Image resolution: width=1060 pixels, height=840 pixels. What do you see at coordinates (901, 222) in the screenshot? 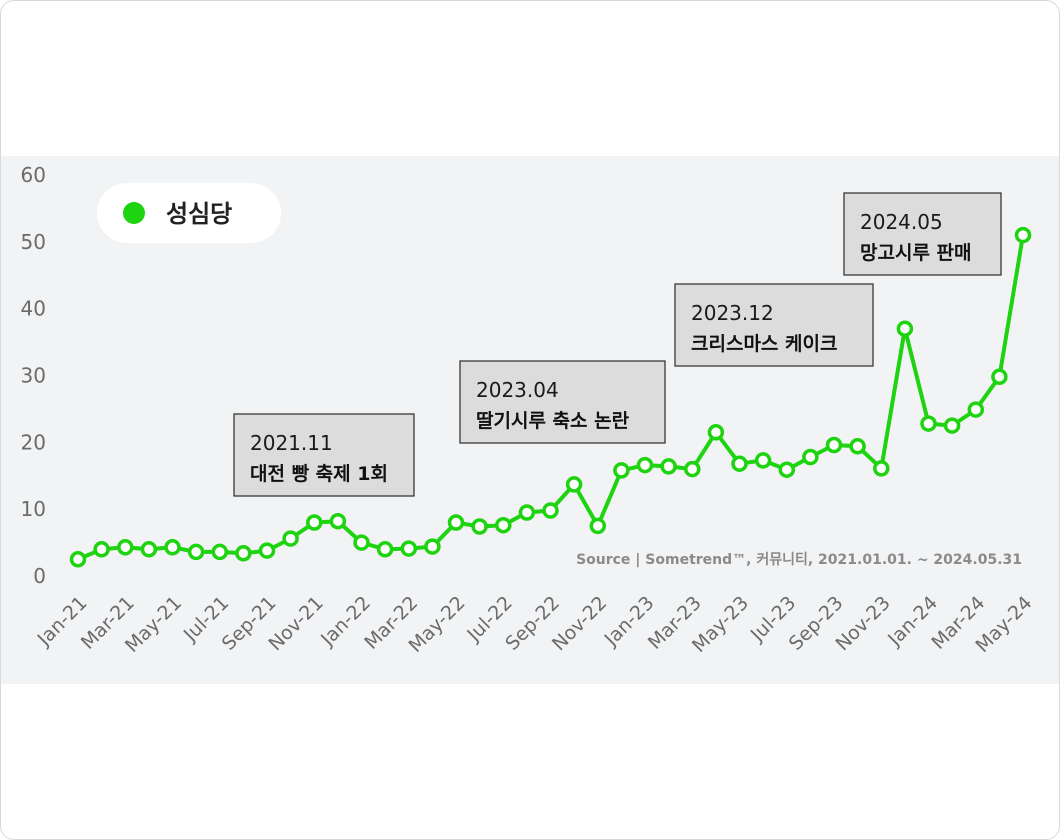
I see `annotation-date: 2024.05` at bounding box center [901, 222].